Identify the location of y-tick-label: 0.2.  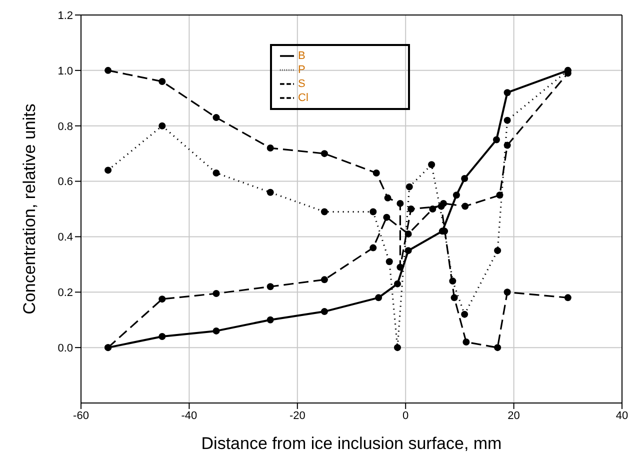
(65, 293).